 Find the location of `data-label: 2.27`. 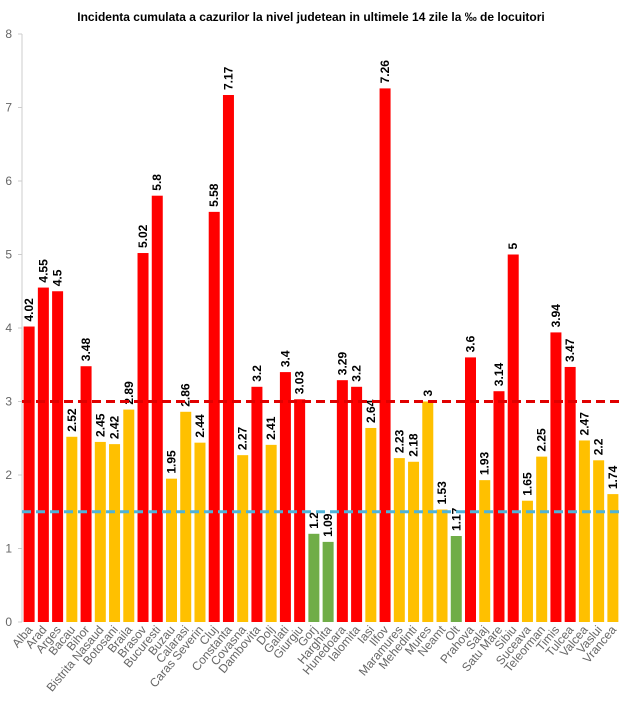

data-label: 2.27 is located at coordinates (243, 438).